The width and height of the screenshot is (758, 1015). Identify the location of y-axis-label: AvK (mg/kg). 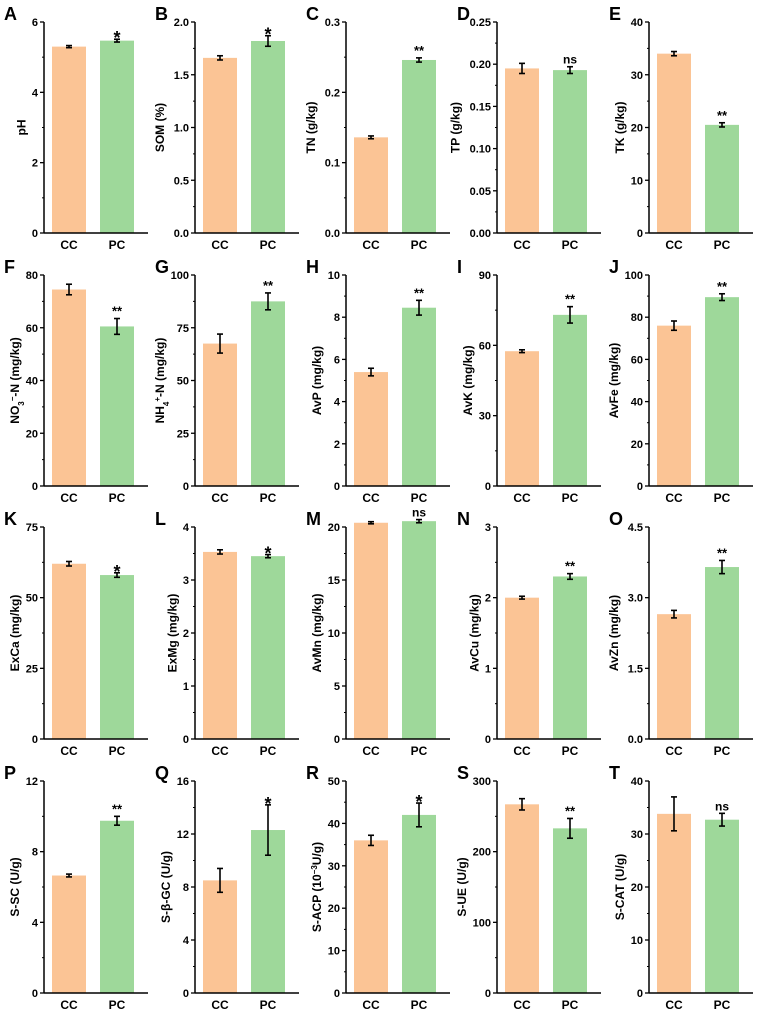
(468, 380).